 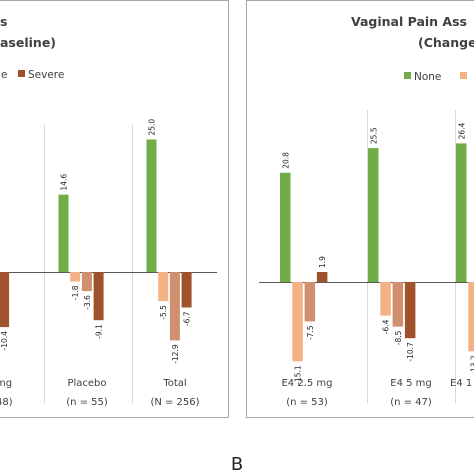 What do you see at coordinates (410, 310) in the screenshot?
I see `bar-chart2-group2-severe` at bounding box center [410, 310].